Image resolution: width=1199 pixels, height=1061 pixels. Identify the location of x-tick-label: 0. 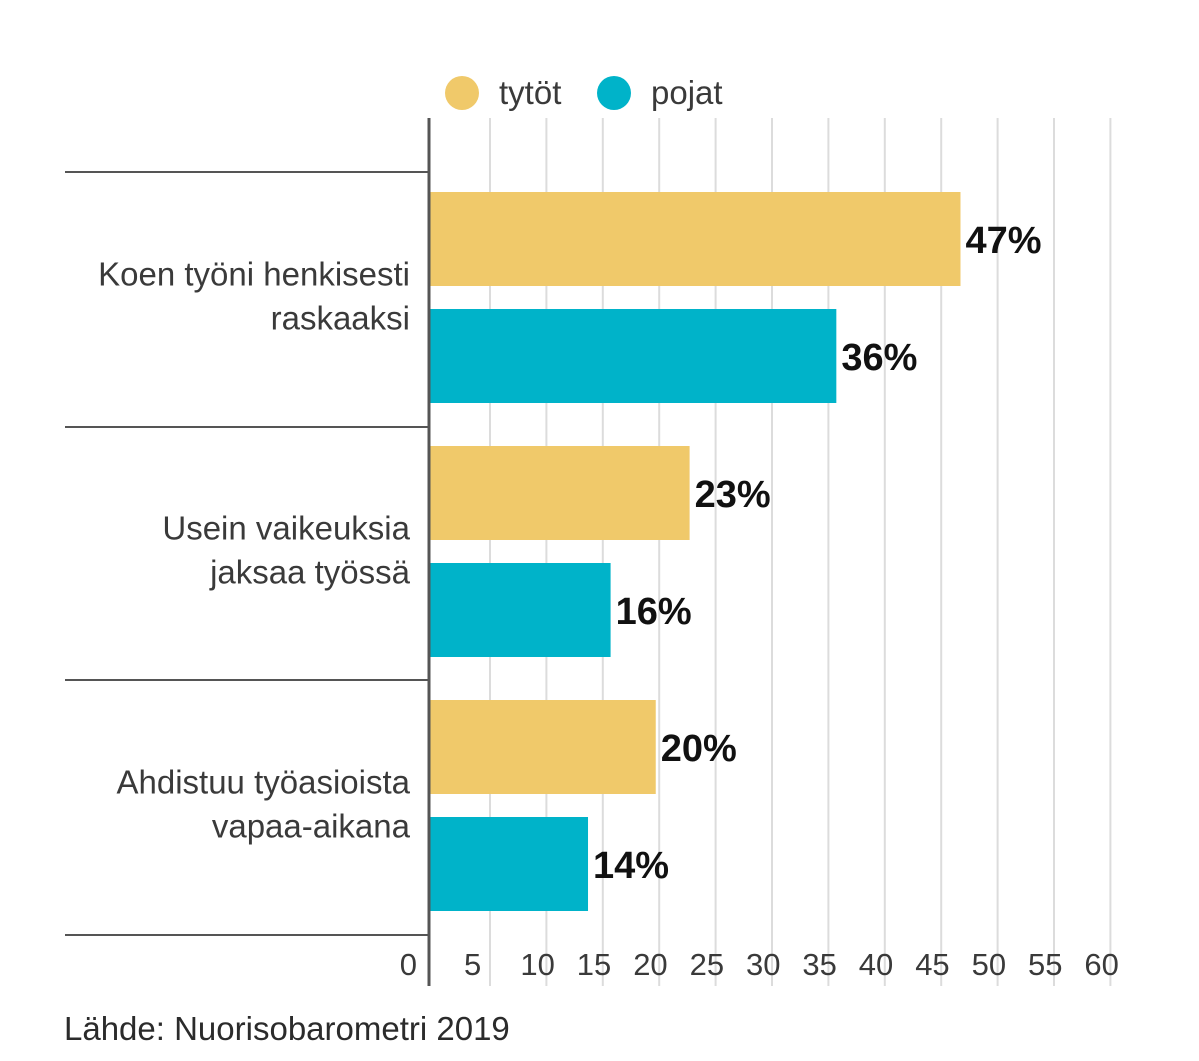
(408, 964).